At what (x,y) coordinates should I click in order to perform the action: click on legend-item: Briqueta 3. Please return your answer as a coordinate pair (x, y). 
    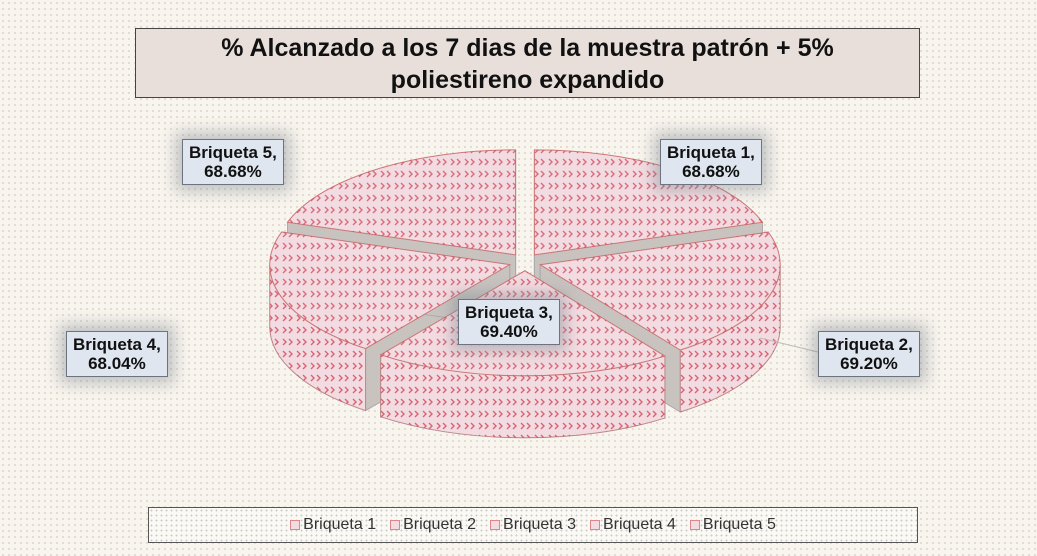
    Looking at the image, I should click on (533, 525).